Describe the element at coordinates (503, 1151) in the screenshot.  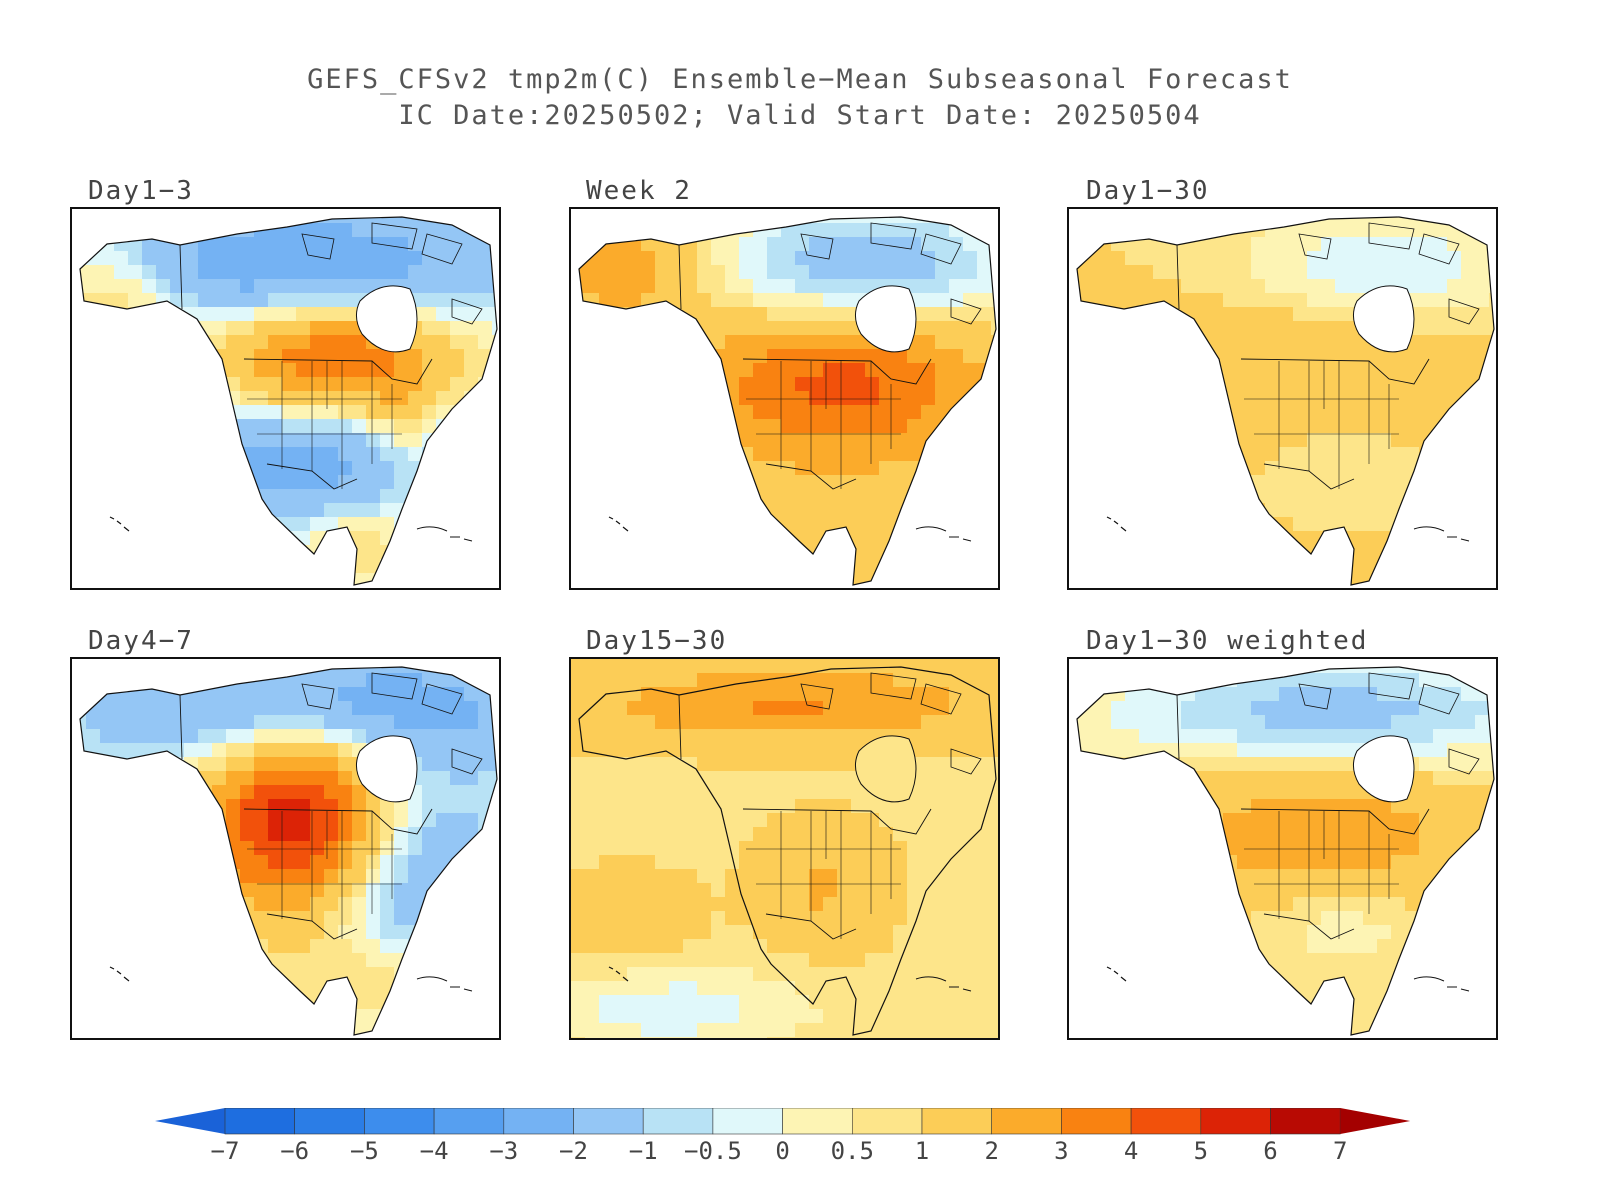
I see `colorbar-tick-label: −3` at that location.